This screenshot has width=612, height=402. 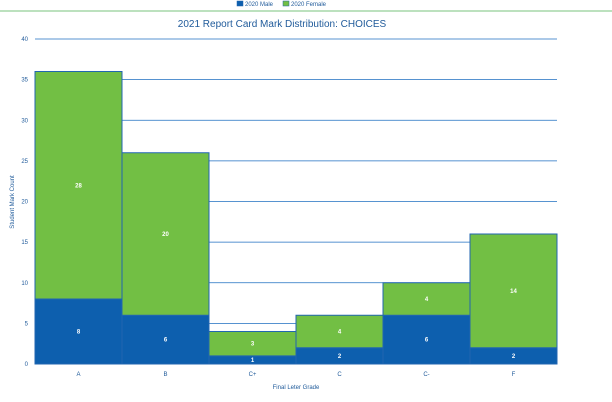 What do you see at coordinates (339, 375) in the screenshot?
I see `x-tick-label: C` at bounding box center [339, 375].